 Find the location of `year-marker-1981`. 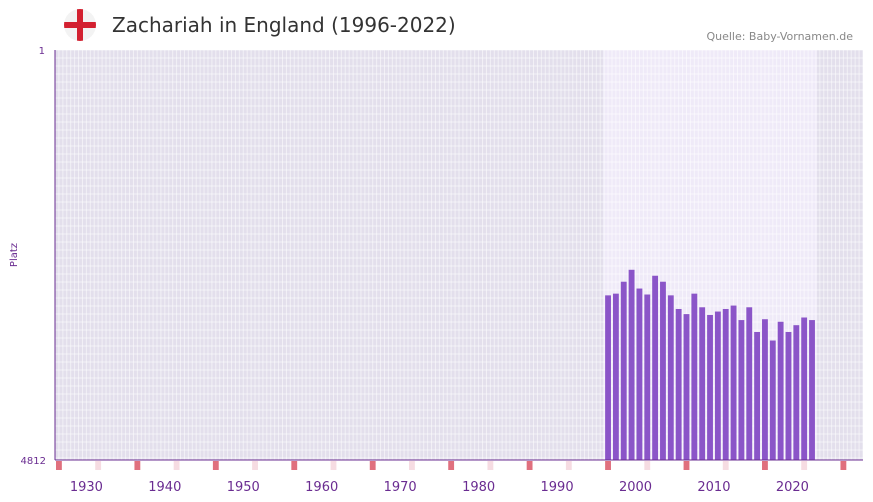

year-marker-1981 is located at coordinates (490, 465).